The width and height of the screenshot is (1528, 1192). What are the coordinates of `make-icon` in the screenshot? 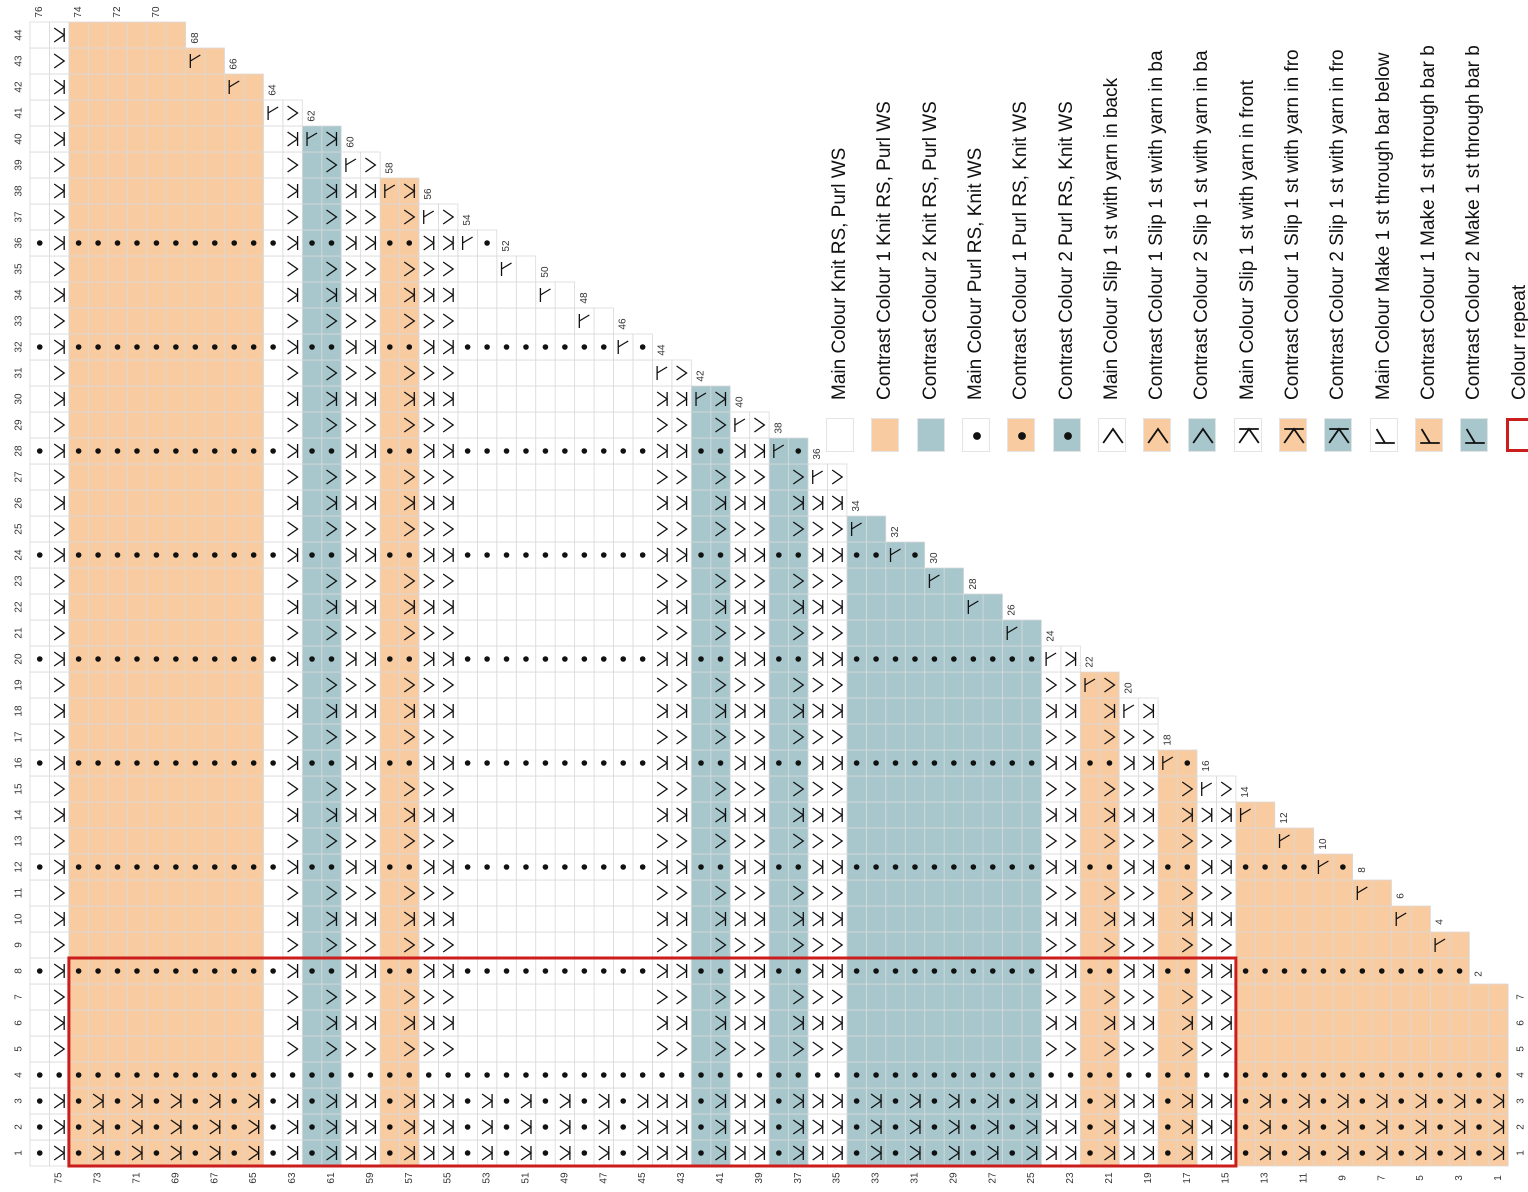 It's located at (1384, 436).